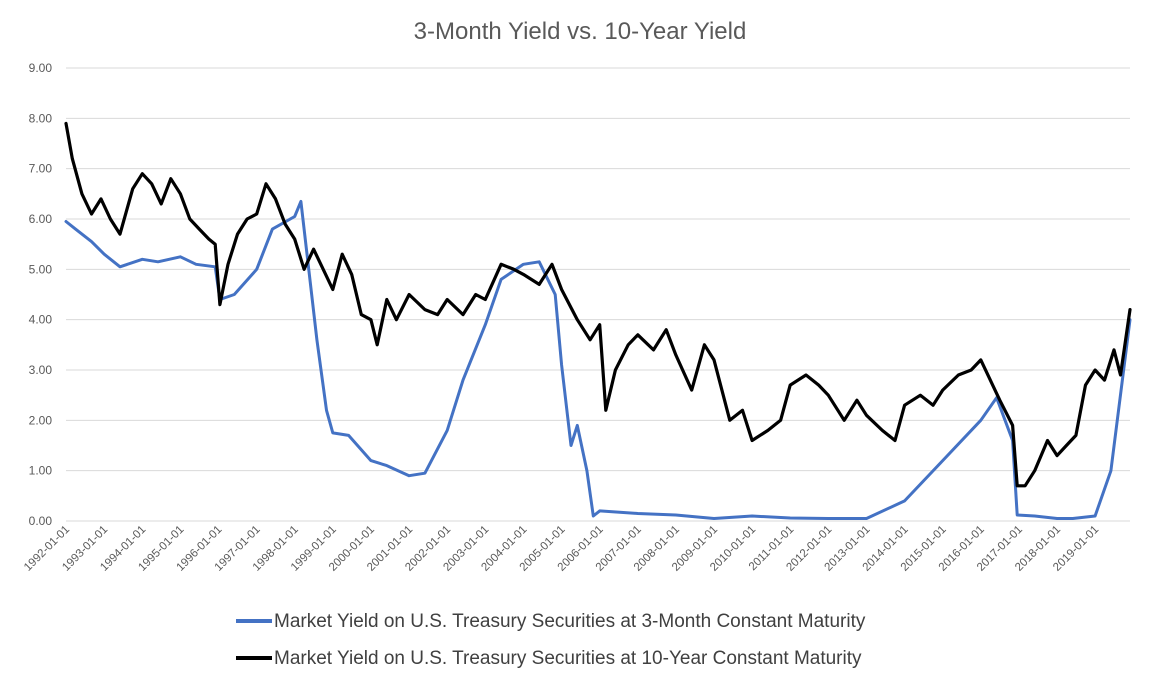  What do you see at coordinates (41, 169) in the screenshot?
I see `y-tick-label: 7.00` at bounding box center [41, 169].